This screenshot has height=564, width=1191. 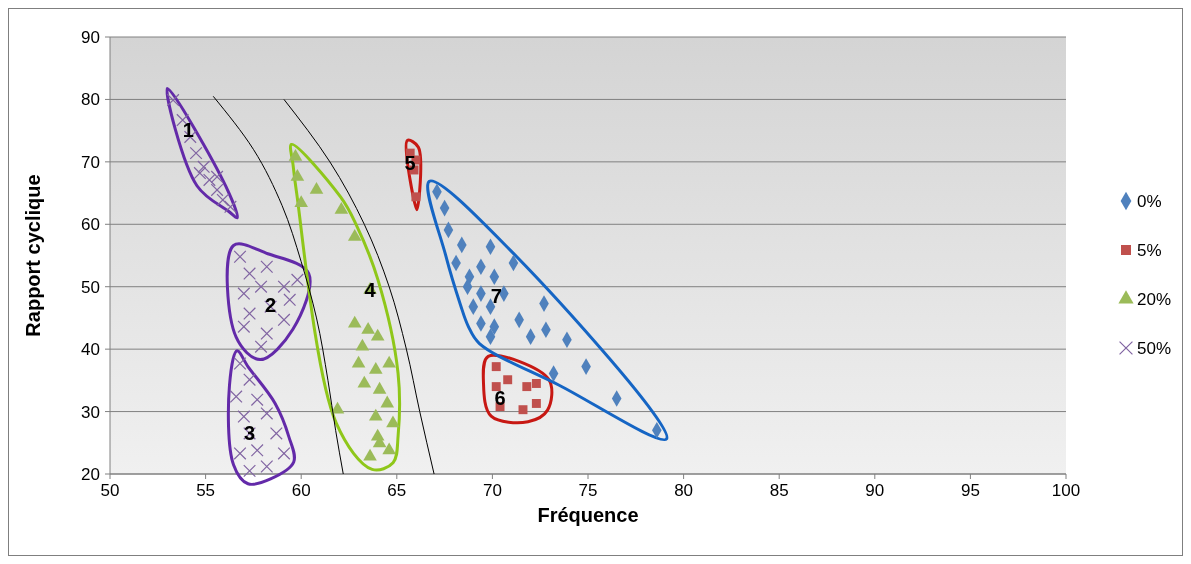 I want to click on x-tick-label: 95, so click(x=970, y=490).